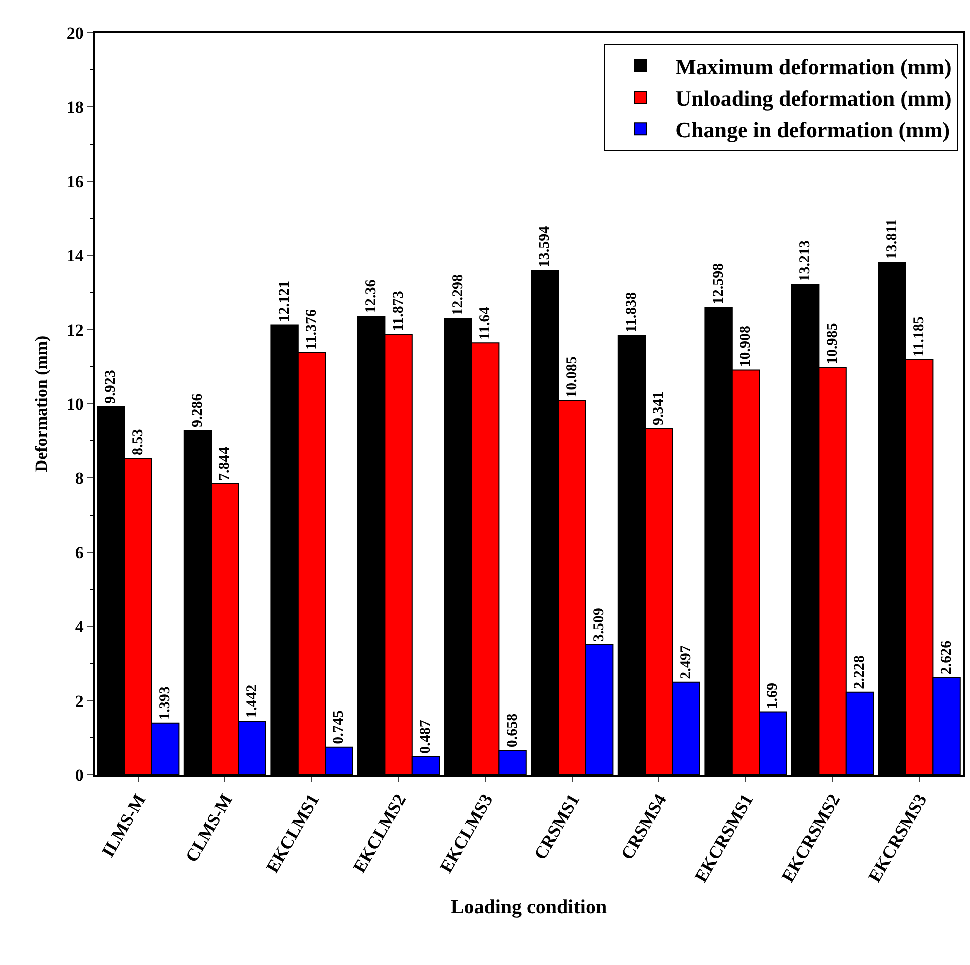 Image resolution: width=970 pixels, height=965 pixels. What do you see at coordinates (600, 625) in the screenshot?
I see `data-label: 3.509` at bounding box center [600, 625].